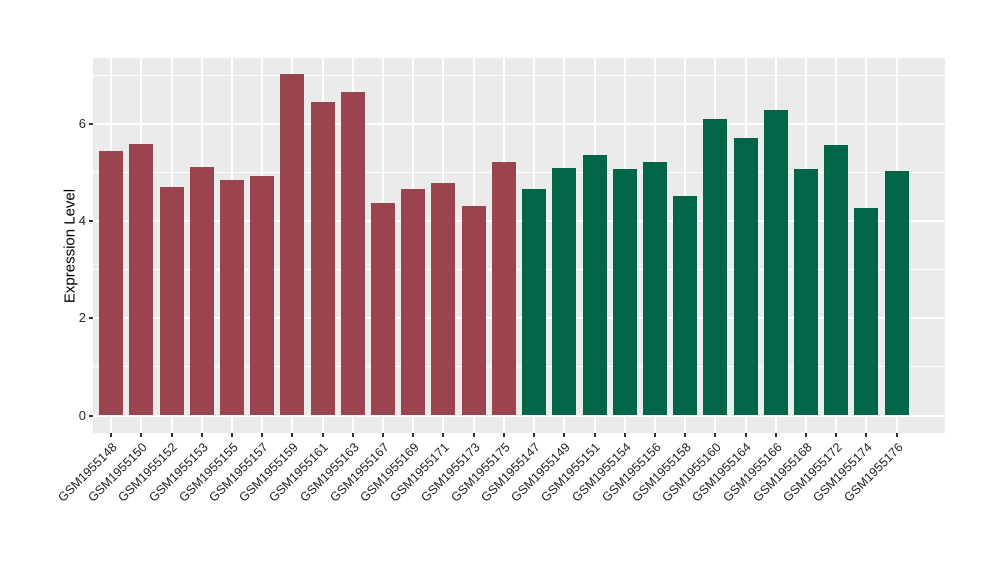 Image resolution: width=1000 pixels, height=580 pixels. I want to click on y-tick-label: 0, so click(82, 415).